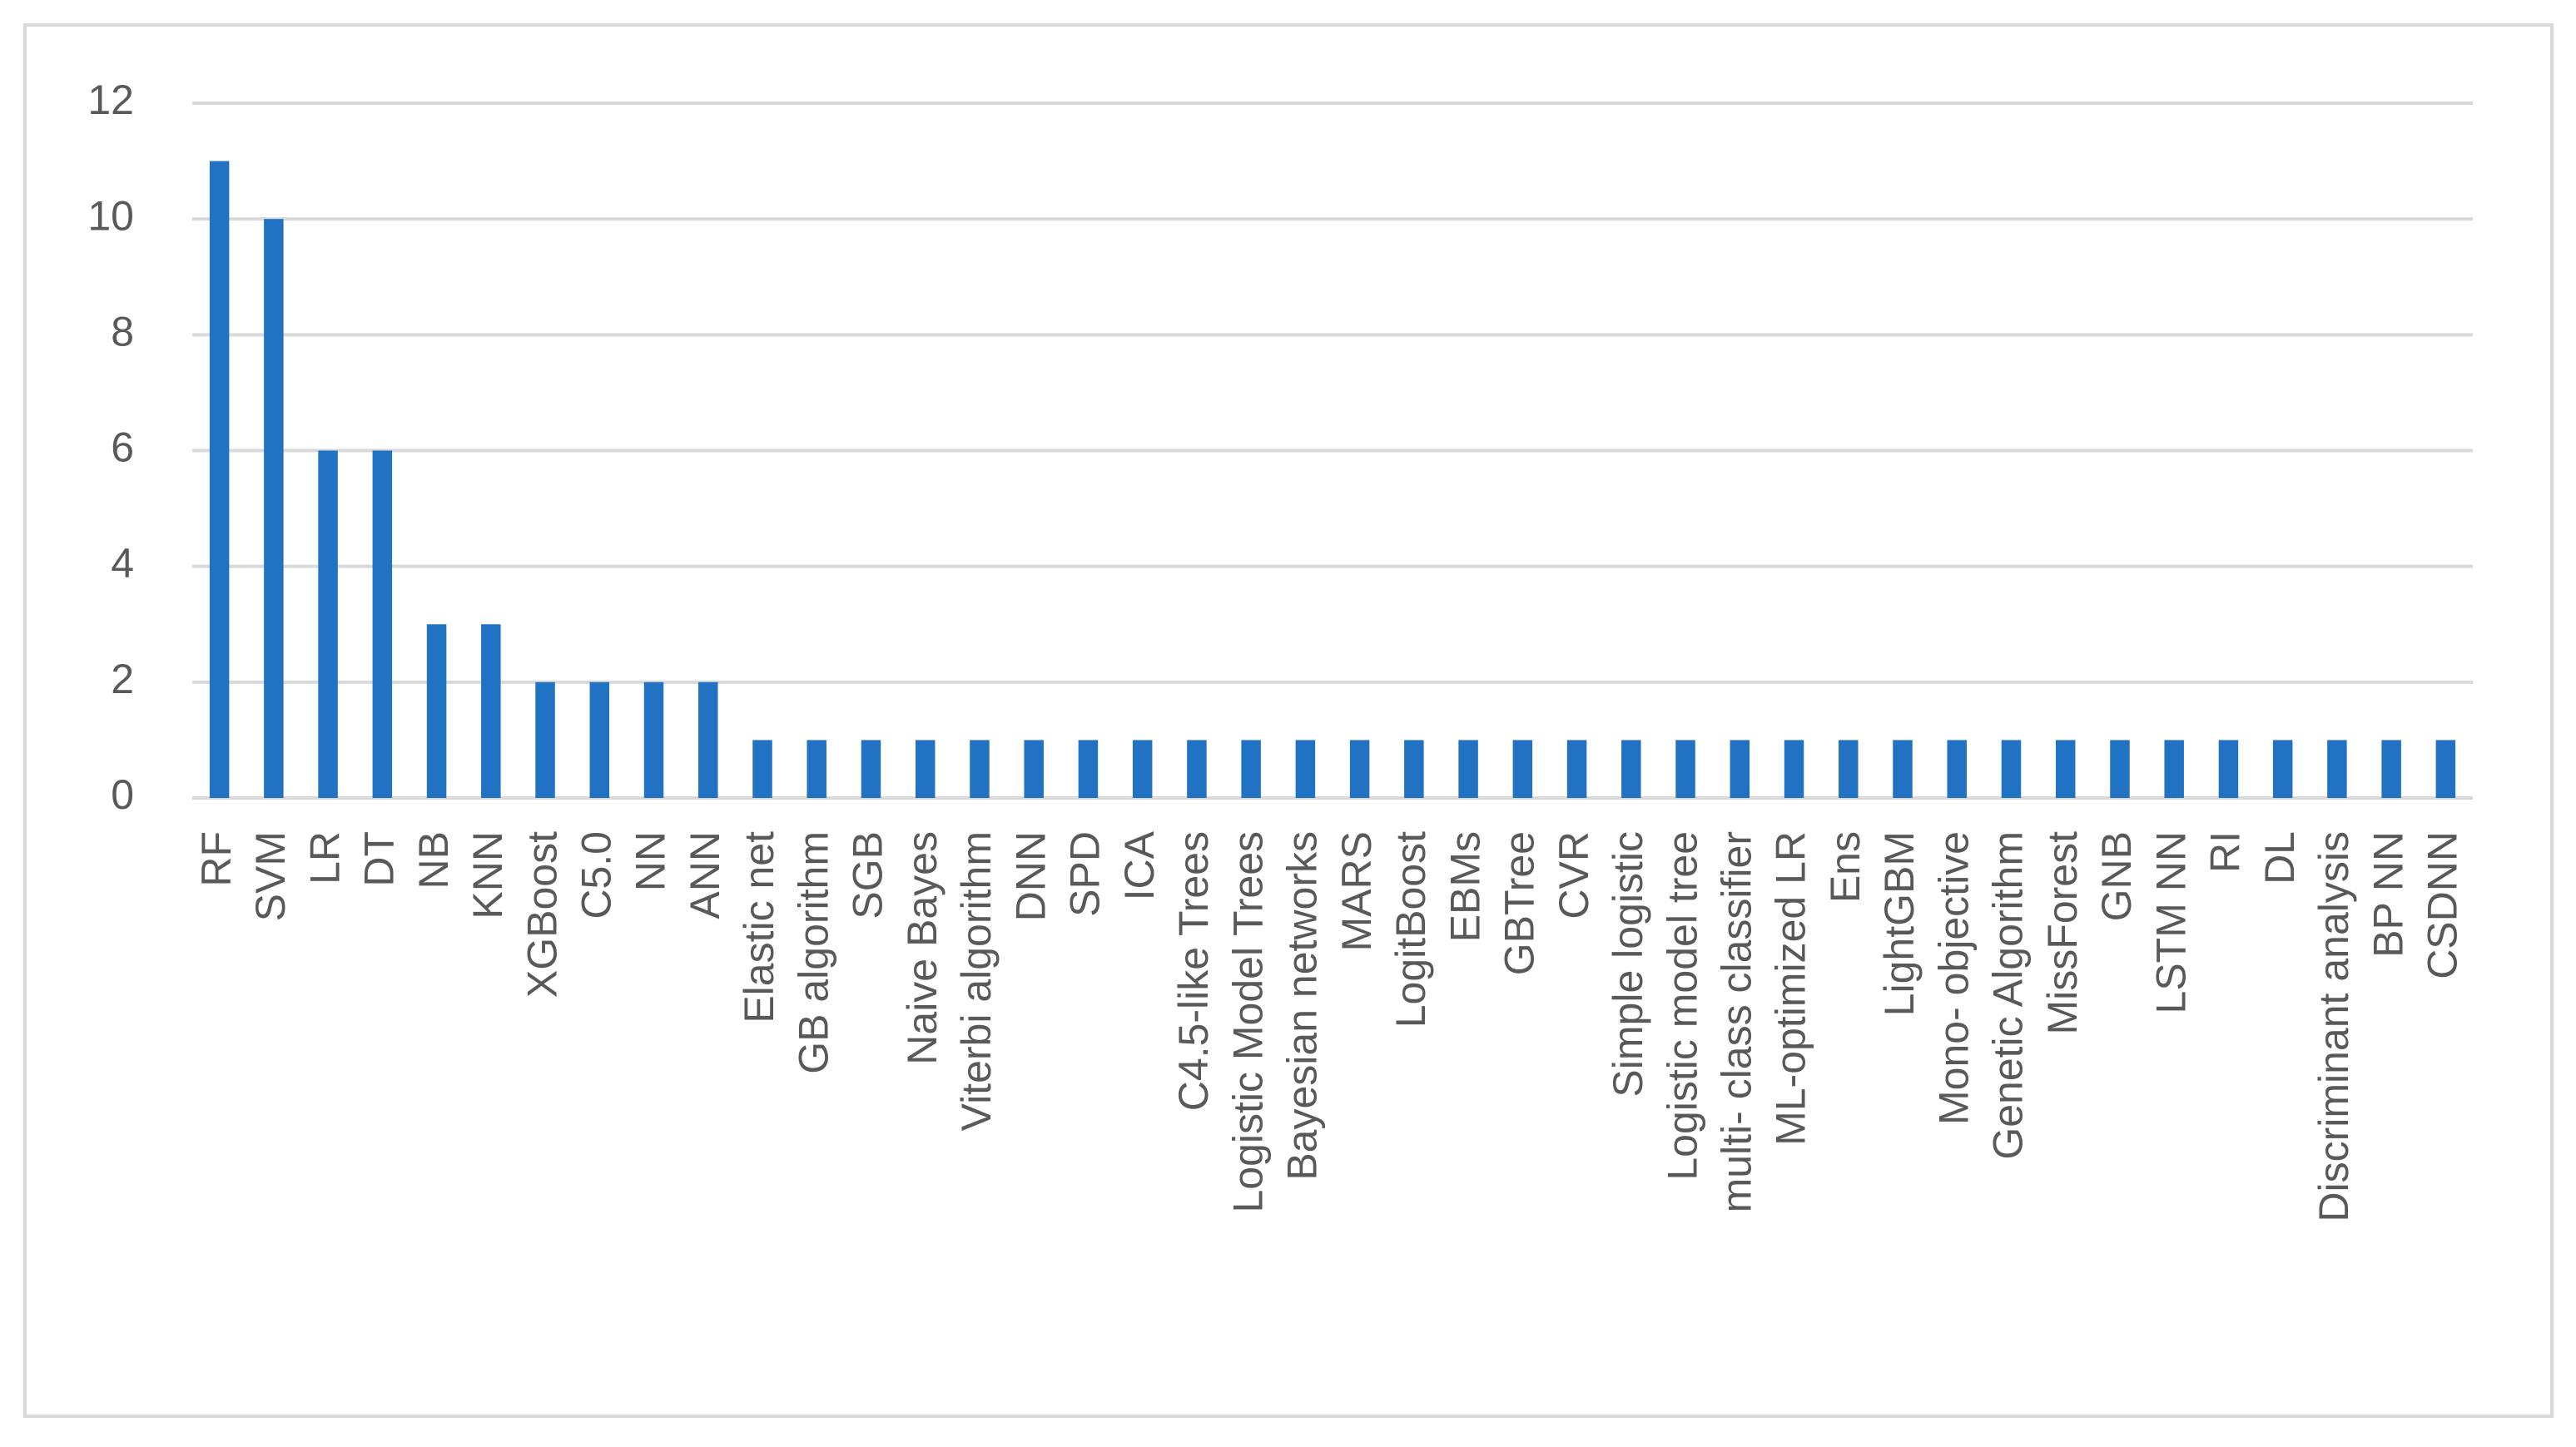 This screenshot has width=2576, height=1447. Describe the element at coordinates (110, 215) in the screenshot. I see `y-tick-label: 10` at that location.